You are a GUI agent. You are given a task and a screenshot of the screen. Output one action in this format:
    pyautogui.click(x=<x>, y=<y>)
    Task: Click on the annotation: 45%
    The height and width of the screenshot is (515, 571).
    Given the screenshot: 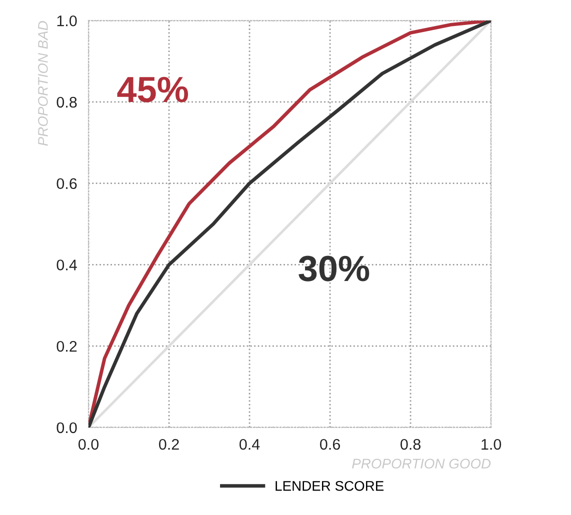 What is the action you would take?
    pyautogui.click(x=152, y=89)
    